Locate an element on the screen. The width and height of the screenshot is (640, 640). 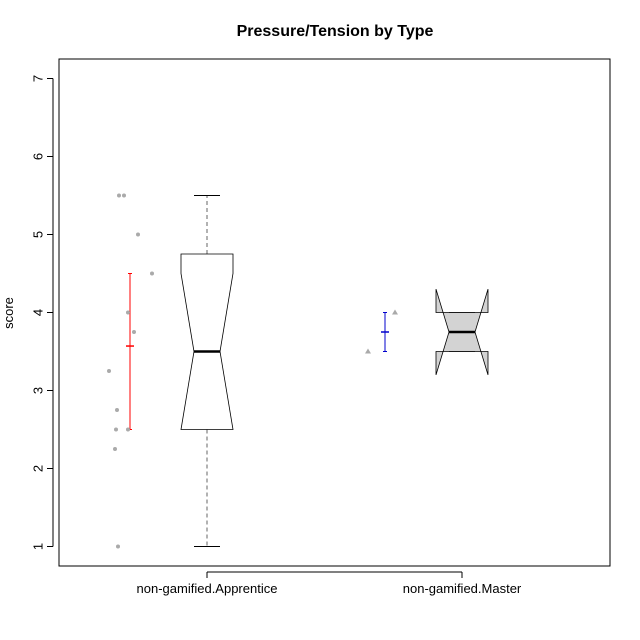
y-tick-label: 2 is located at coordinates (38, 468).